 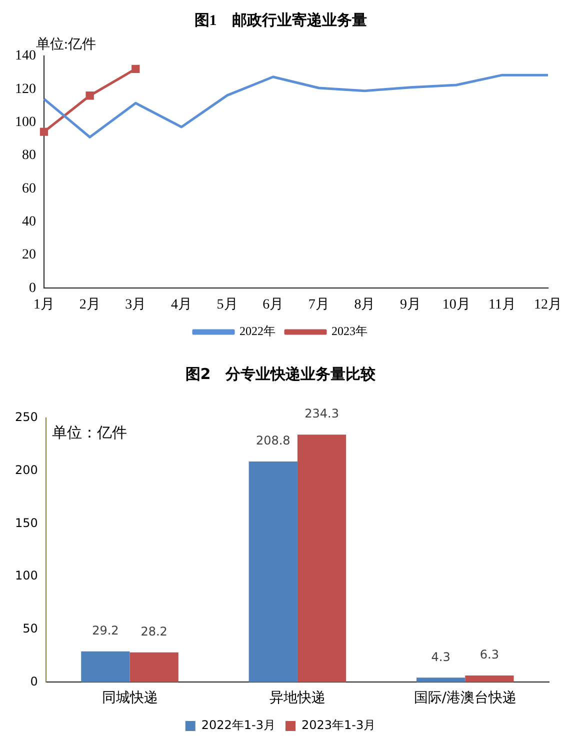 What do you see at coordinates (281, 373) in the screenshot?
I see `chart-title: 图2 分专业快递业务量比较` at bounding box center [281, 373].